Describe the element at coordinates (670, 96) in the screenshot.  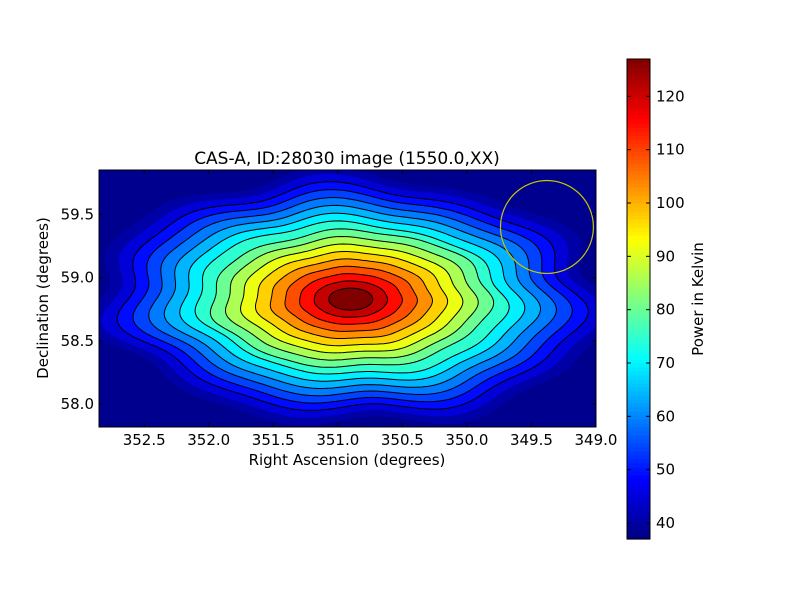
I see `colorbar-tick-label: 120` at that location.